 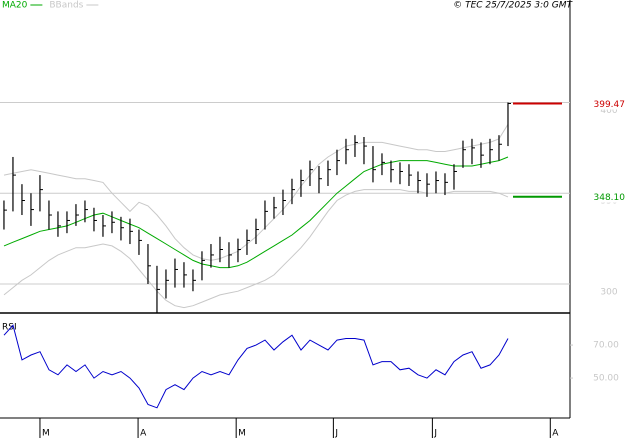 What do you see at coordinates (9, 328) in the screenshot?
I see `rsi-title: RSI` at bounding box center [9, 328].